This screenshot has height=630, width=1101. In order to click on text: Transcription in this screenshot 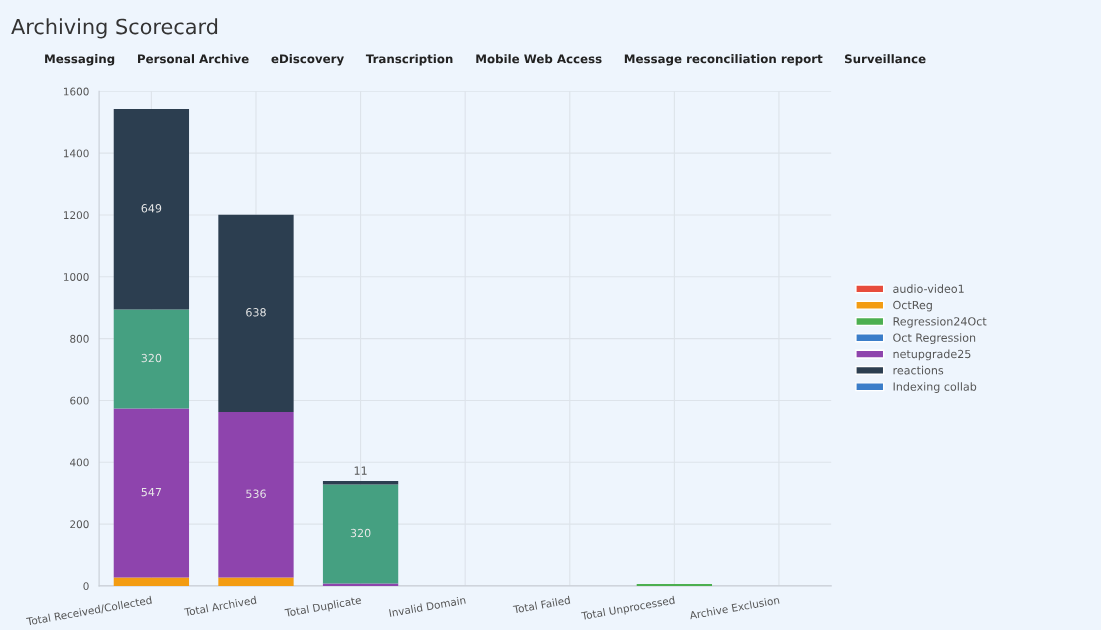, I will do `click(409, 60)`.